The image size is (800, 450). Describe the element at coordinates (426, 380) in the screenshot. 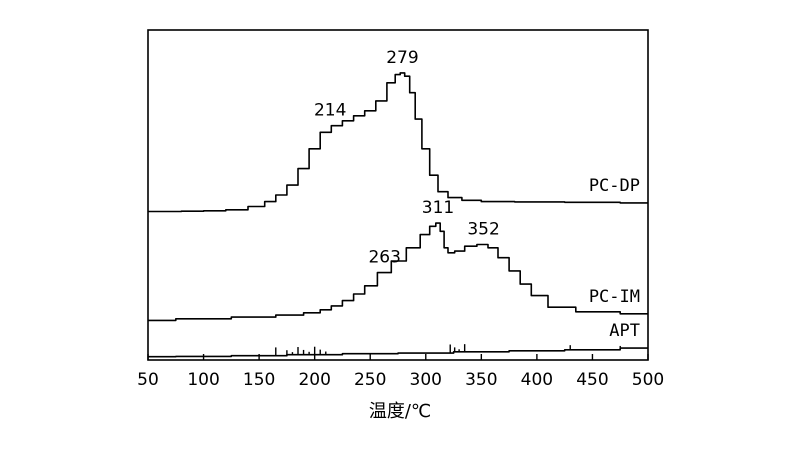

I see `x-tick-label: 300` at that location.